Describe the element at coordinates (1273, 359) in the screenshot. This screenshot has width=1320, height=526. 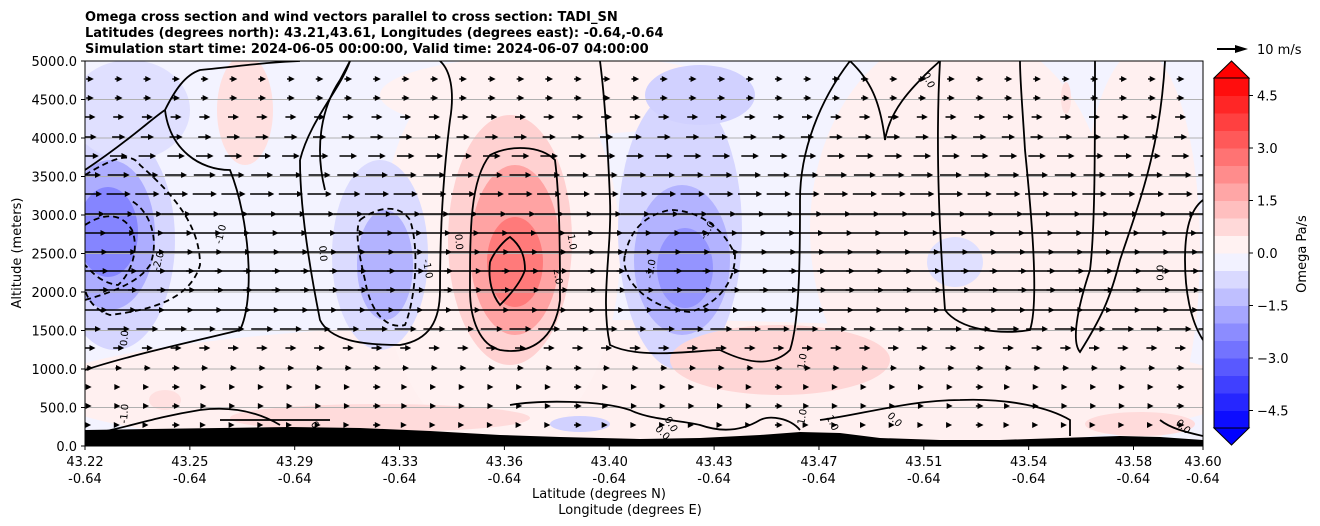
I see `colorbar-tick-label: −3.0` at that location.